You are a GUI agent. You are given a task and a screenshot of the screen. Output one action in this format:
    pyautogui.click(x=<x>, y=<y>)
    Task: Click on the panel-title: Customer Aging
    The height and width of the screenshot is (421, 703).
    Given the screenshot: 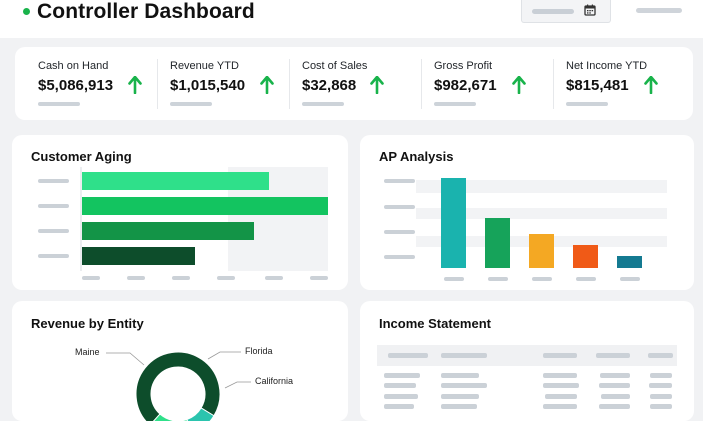 What is the action you would take?
    pyautogui.click(x=81, y=156)
    